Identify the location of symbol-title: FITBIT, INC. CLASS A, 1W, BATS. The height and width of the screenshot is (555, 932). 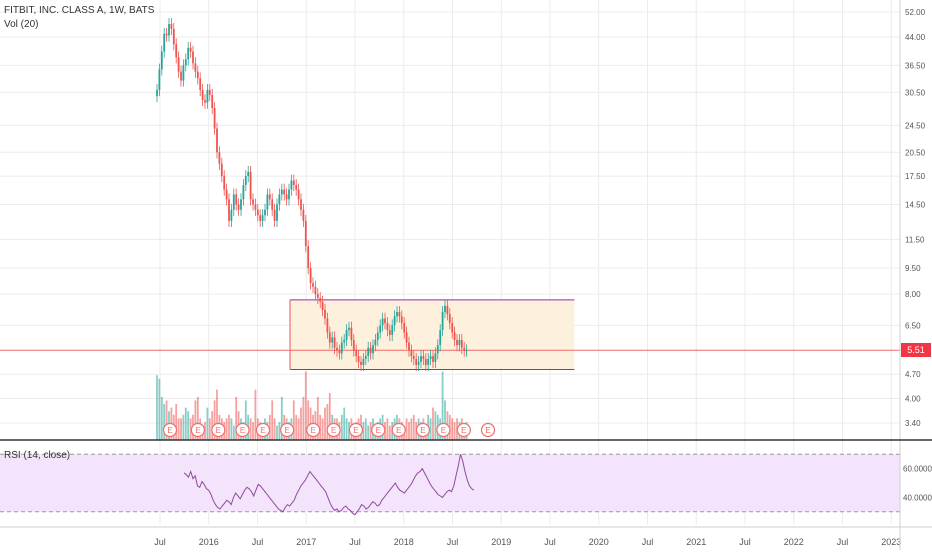
(79, 10).